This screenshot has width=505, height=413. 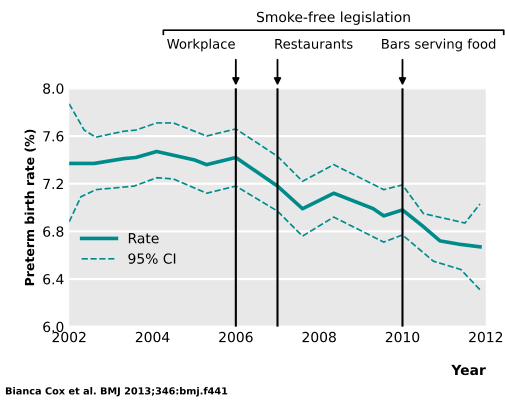 I want to click on ref-line-label: Bars serving food, so click(x=439, y=45).